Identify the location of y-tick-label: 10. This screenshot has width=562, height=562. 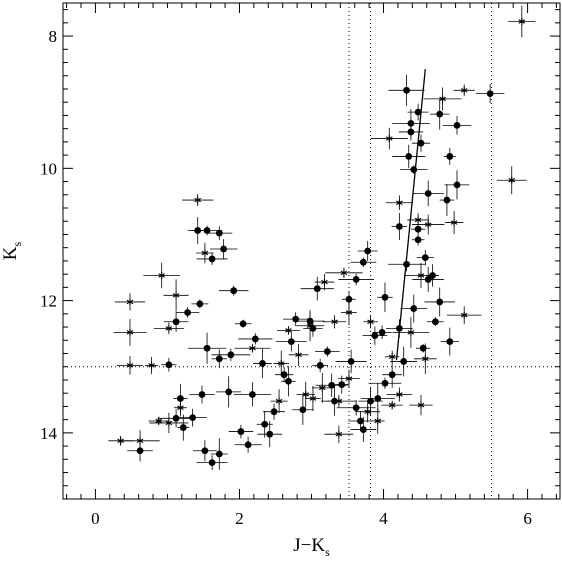
(48, 168).